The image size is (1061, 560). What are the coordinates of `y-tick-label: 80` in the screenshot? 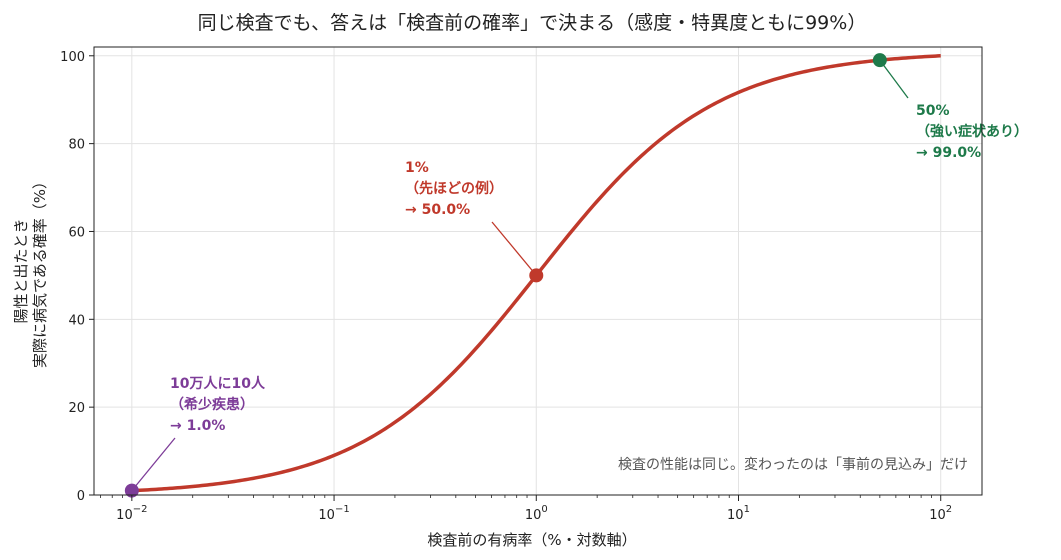 It's located at (76, 145).